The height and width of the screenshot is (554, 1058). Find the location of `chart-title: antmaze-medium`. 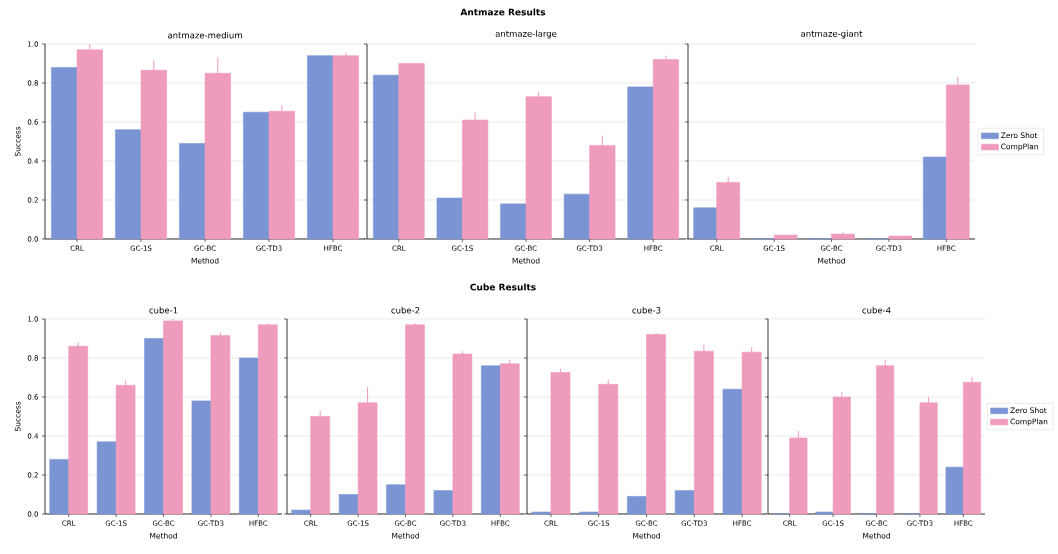

chart-title: antmaze-medium is located at coordinates (204, 35).